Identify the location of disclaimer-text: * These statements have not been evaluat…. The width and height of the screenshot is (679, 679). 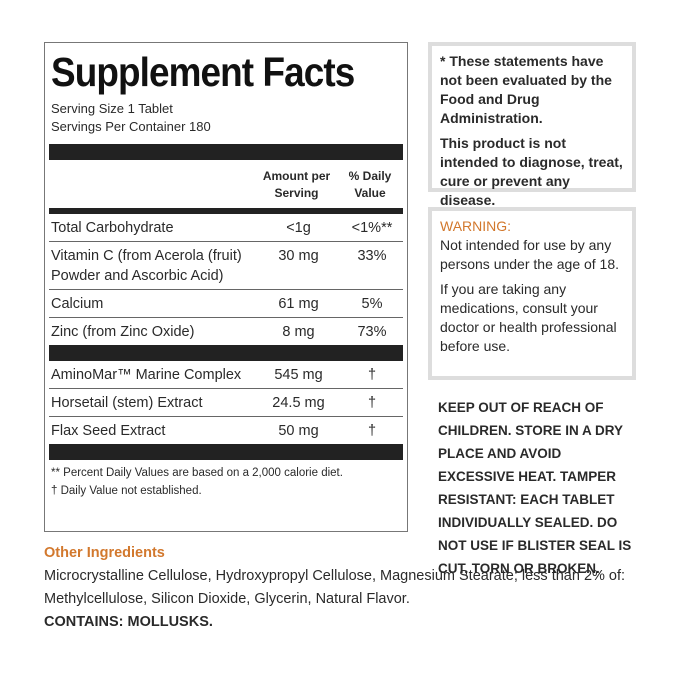
(526, 89).